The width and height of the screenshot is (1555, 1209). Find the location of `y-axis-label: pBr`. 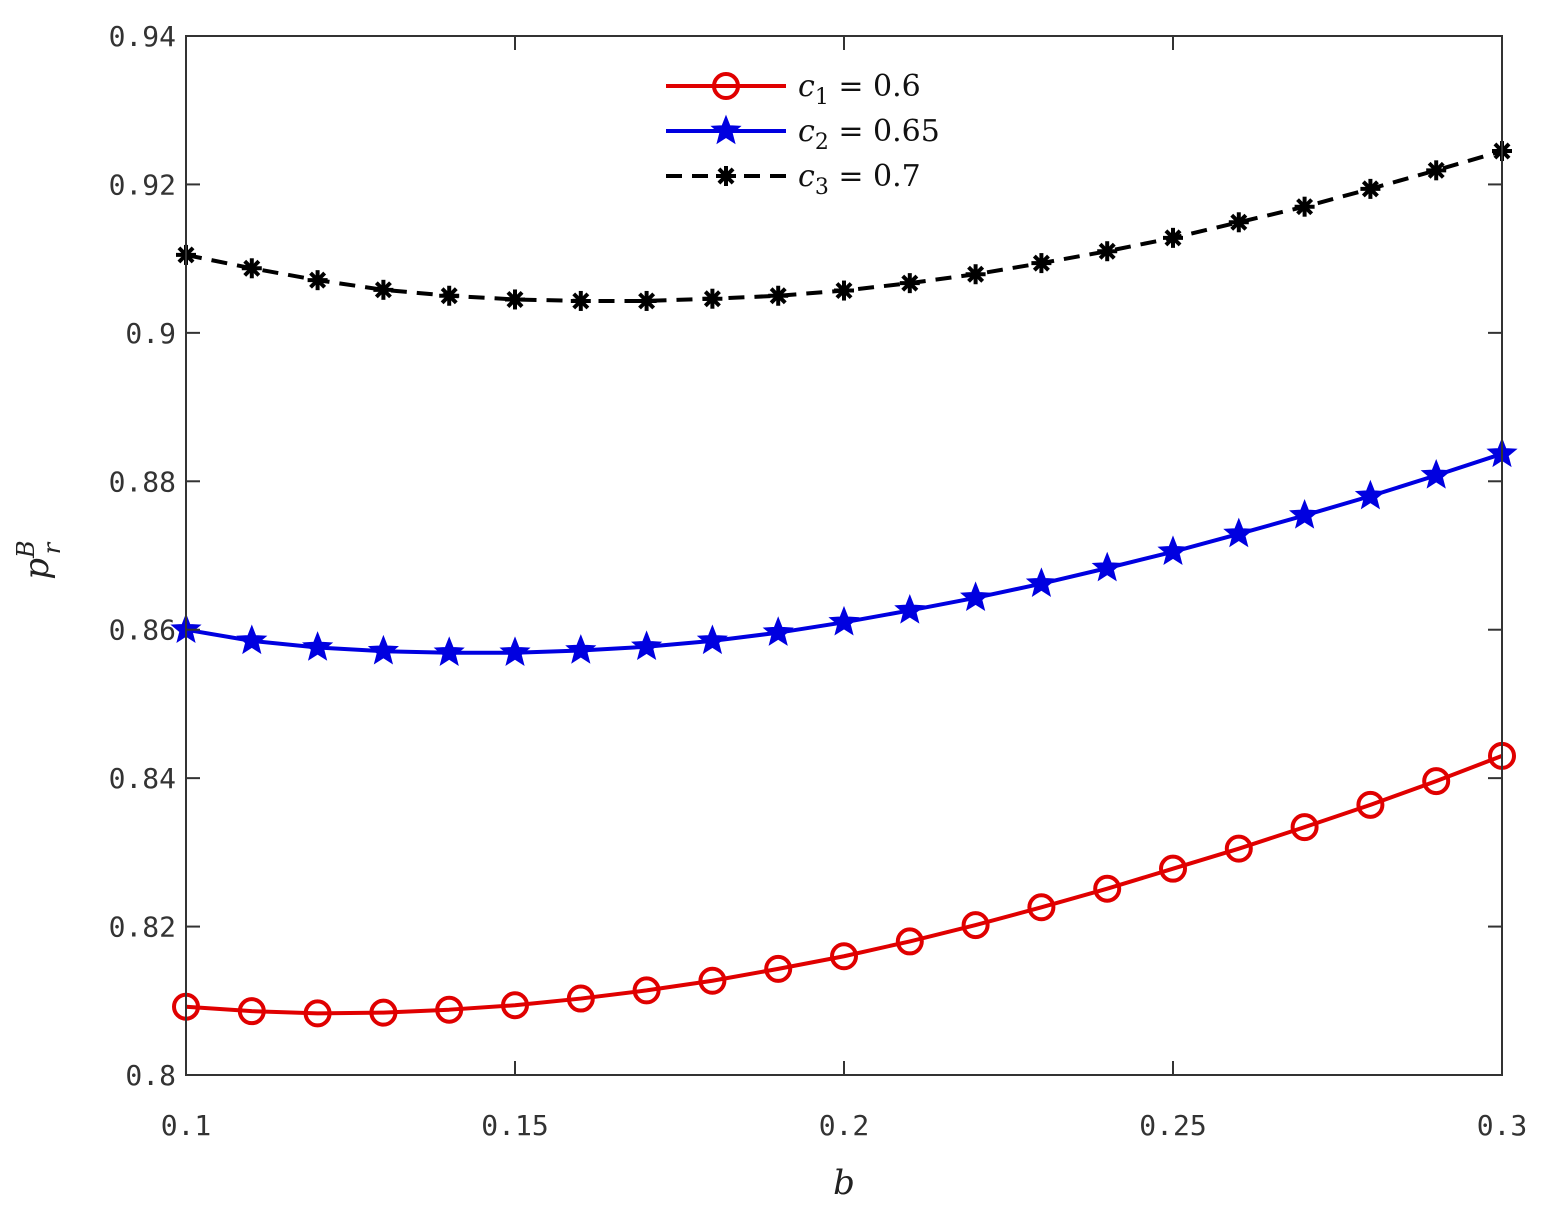

y-axis-label: pBr is located at coordinates (39, 559).